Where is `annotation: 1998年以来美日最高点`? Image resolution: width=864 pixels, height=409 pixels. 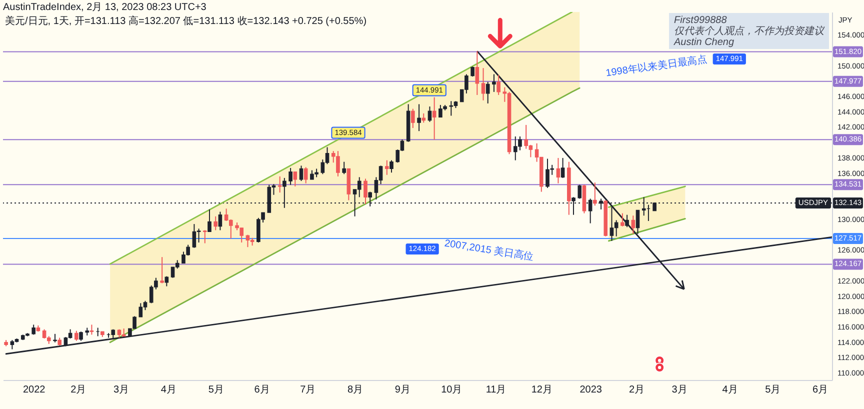 annotation: 1998年以来美日最高点 is located at coordinates (656, 66).